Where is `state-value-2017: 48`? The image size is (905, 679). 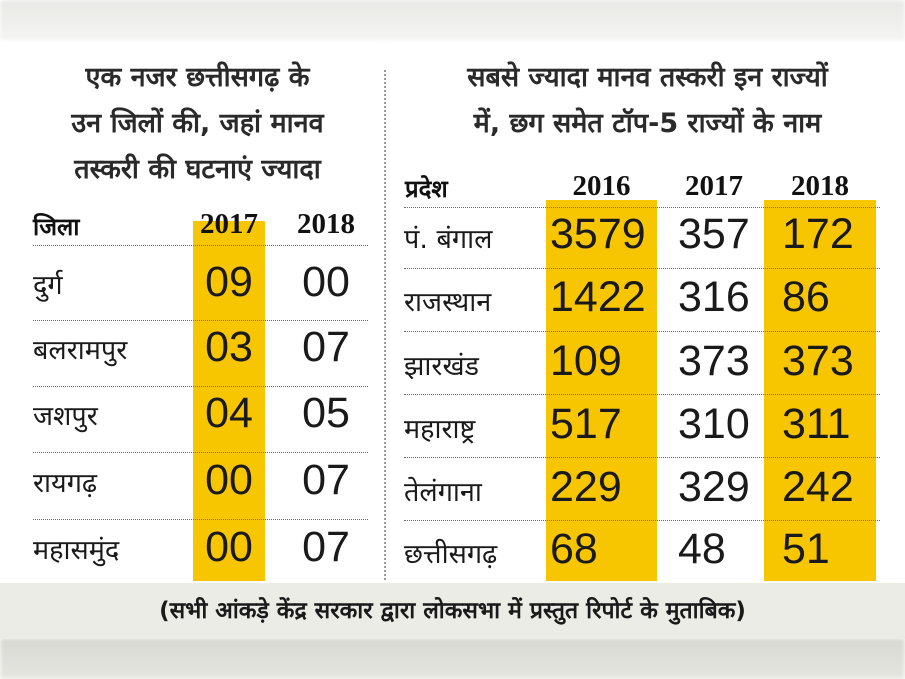 state-value-2017: 48 is located at coordinates (702, 549).